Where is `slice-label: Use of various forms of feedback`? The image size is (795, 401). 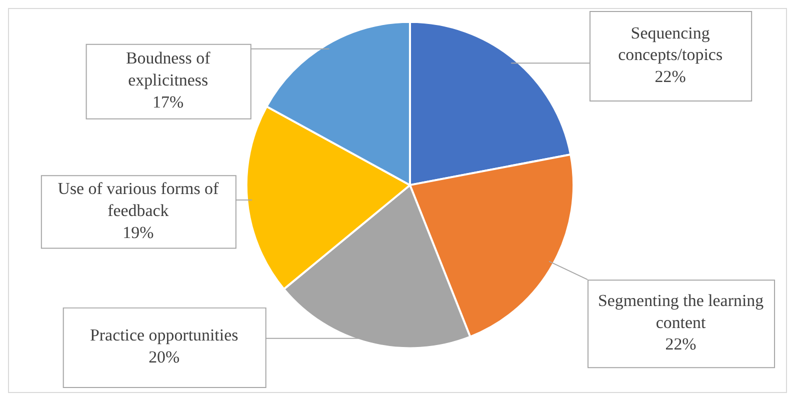
slice-label: Use of various forms of feedback is located at coordinates (138, 199).